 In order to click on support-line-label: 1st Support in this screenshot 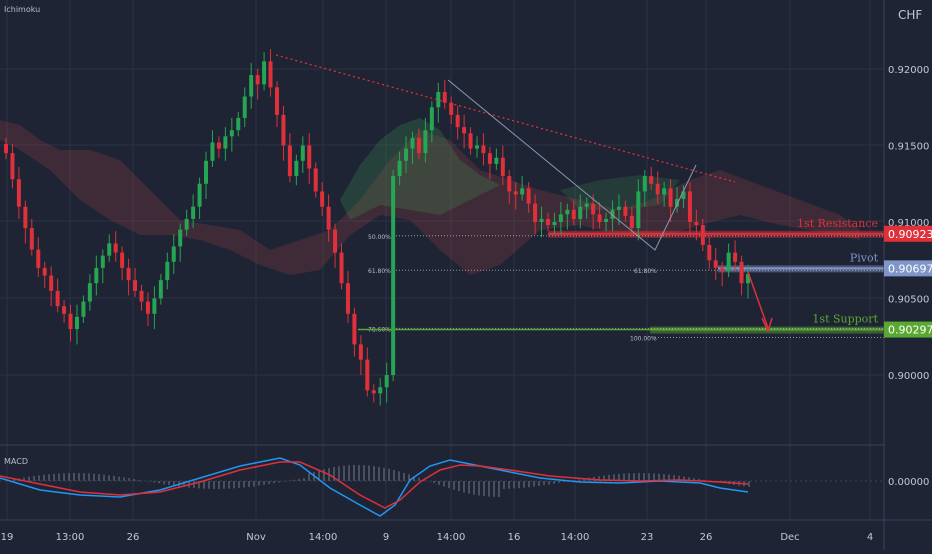, I will do `click(845, 319)`.